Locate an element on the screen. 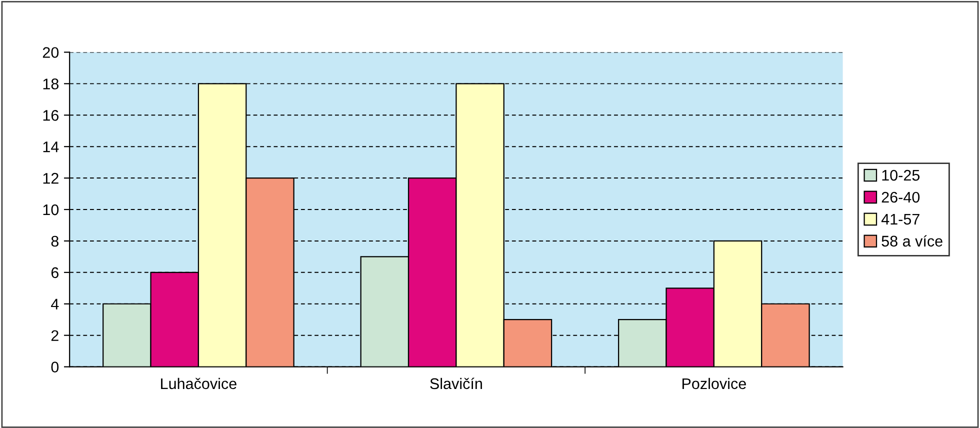 The height and width of the screenshot is (428, 980). y-tick-label: 20 is located at coordinates (50, 52).